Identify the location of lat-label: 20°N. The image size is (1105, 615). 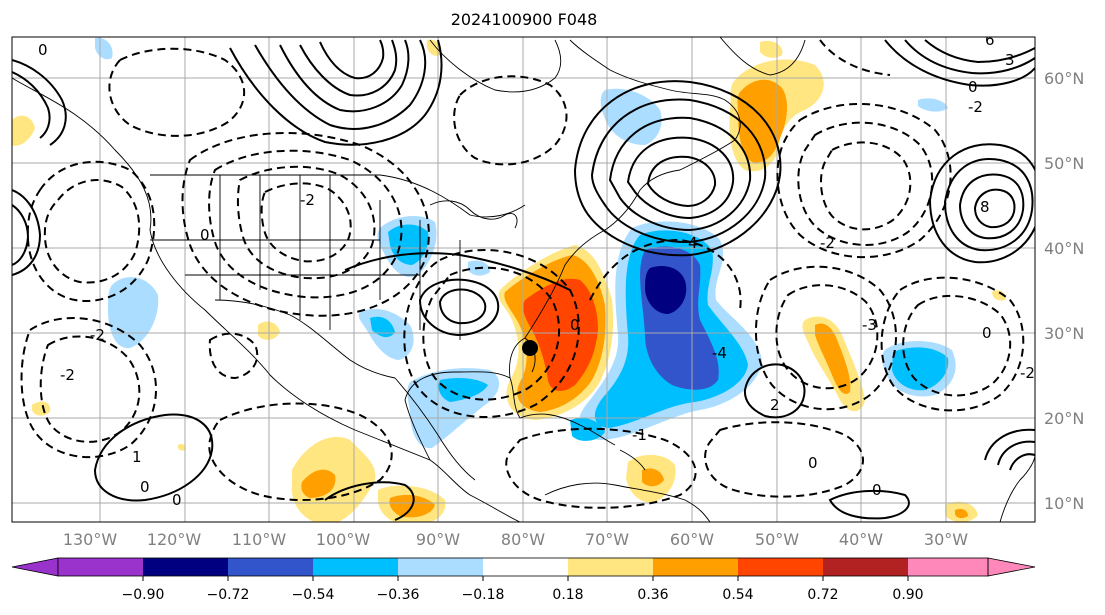
(1064, 418).